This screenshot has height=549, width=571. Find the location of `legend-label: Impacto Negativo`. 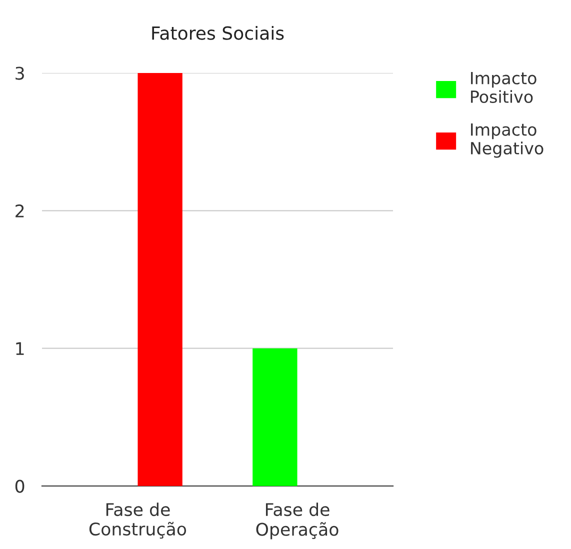

legend-label: Impacto Negativo is located at coordinates (507, 140).